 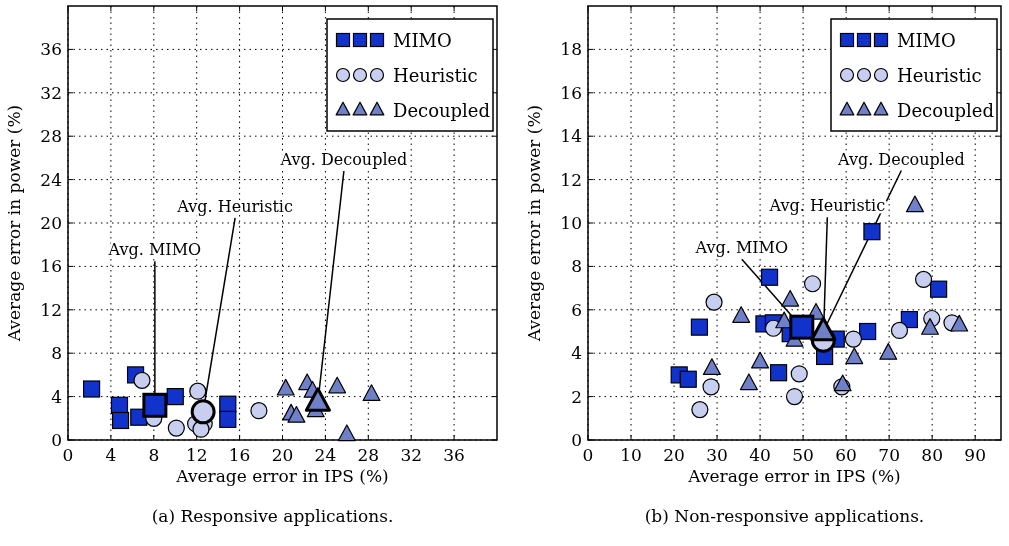 What do you see at coordinates (889, 455) in the screenshot?
I see `x-tick-label: 70` at bounding box center [889, 455].